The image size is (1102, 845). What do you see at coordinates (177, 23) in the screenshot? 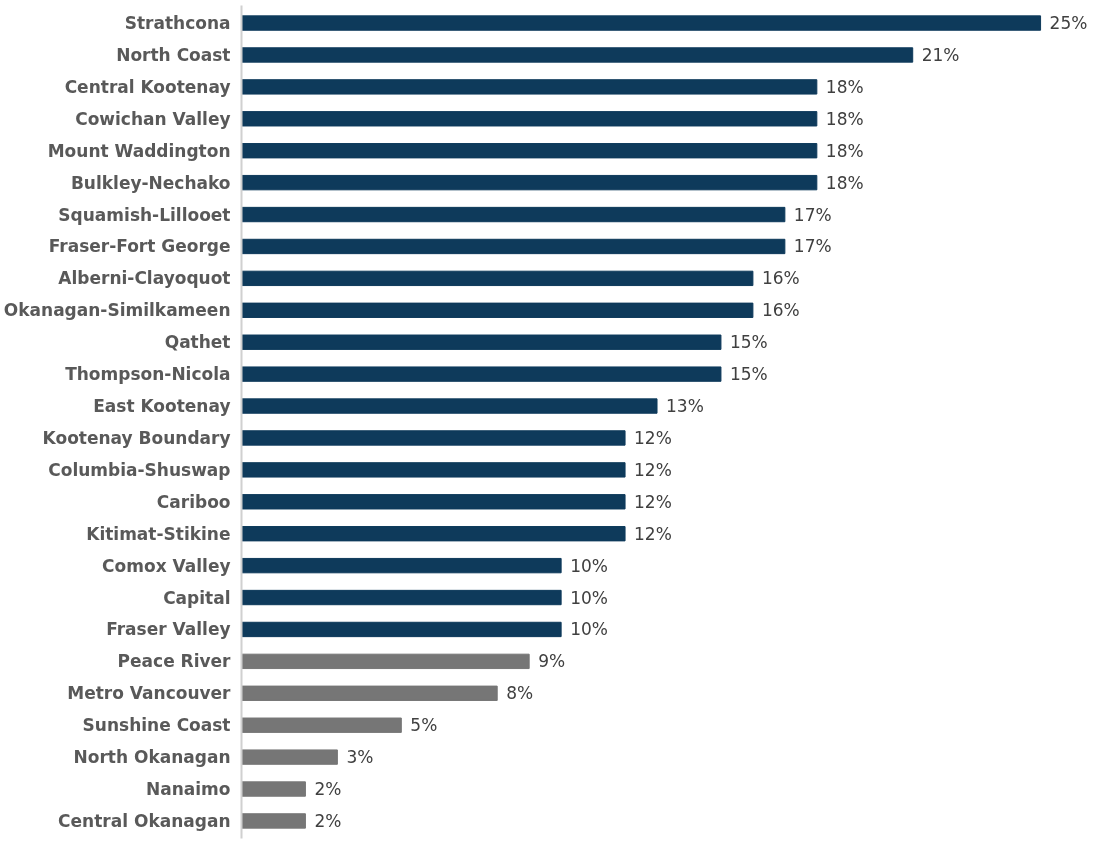
I see `y-tick-label: Strathcona` at bounding box center [177, 23].